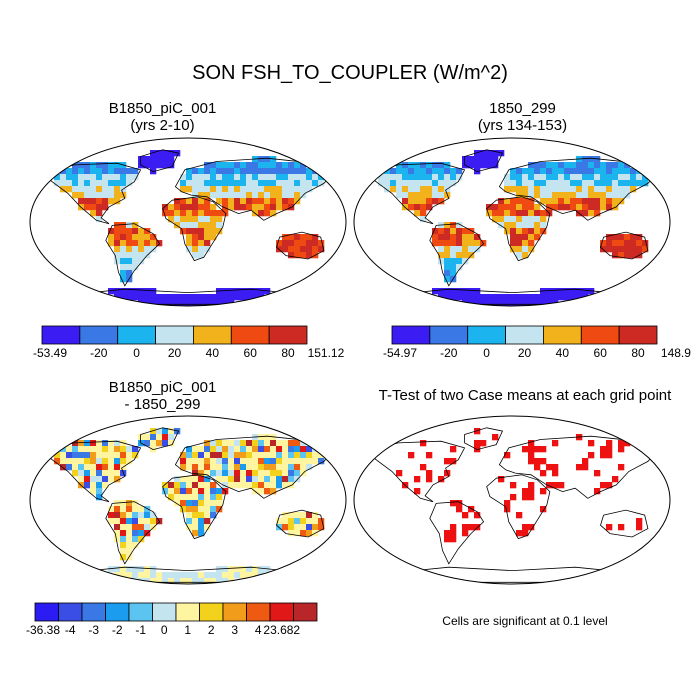  What do you see at coordinates (524, 335) in the screenshot?
I see `colorbar-case2` at bounding box center [524, 335].